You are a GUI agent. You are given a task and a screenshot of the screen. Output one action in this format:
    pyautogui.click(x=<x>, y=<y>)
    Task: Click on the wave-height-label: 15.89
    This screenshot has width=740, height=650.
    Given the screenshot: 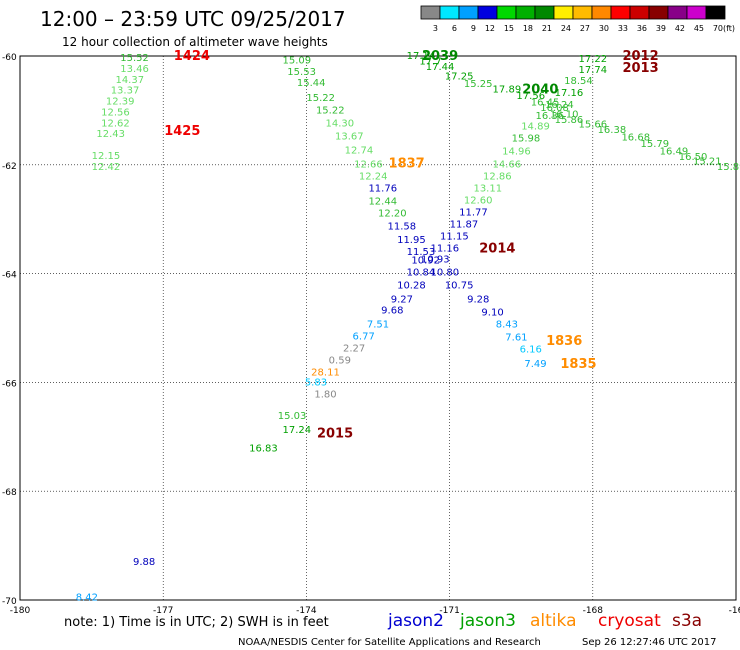 What is the action you would take?
    pyautogui.click(x=728, y=167)
    